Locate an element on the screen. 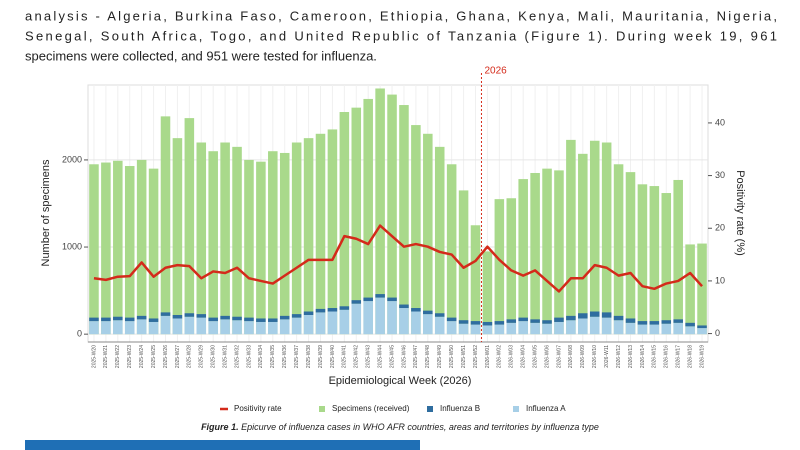 The height and width of the screenshot is (450, 800). x-tick-label: 2026-W01 is located at coordinates (488, 356).